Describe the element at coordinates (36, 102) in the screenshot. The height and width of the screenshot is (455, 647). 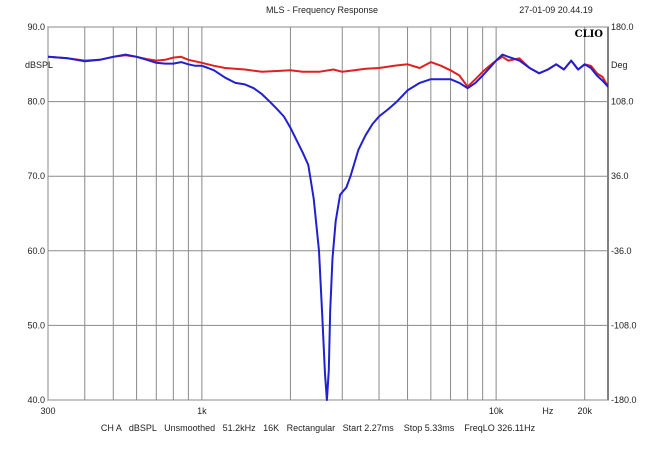
I see `y-tick-label-left: 80.0` at that location.